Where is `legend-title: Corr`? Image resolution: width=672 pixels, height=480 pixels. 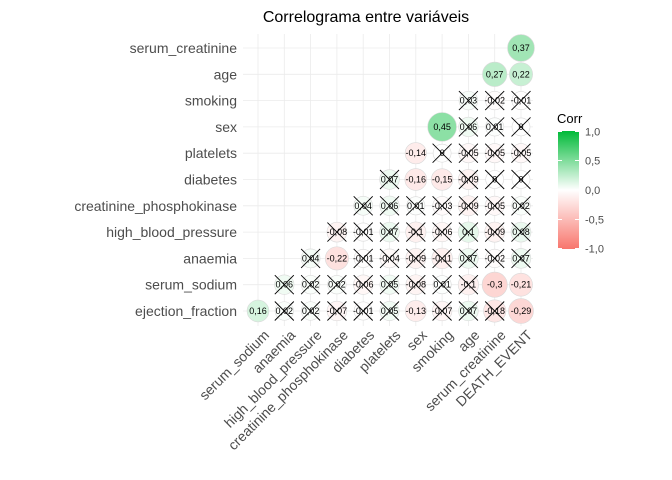
legend-title: Corr is located at coordinates (570, 118).